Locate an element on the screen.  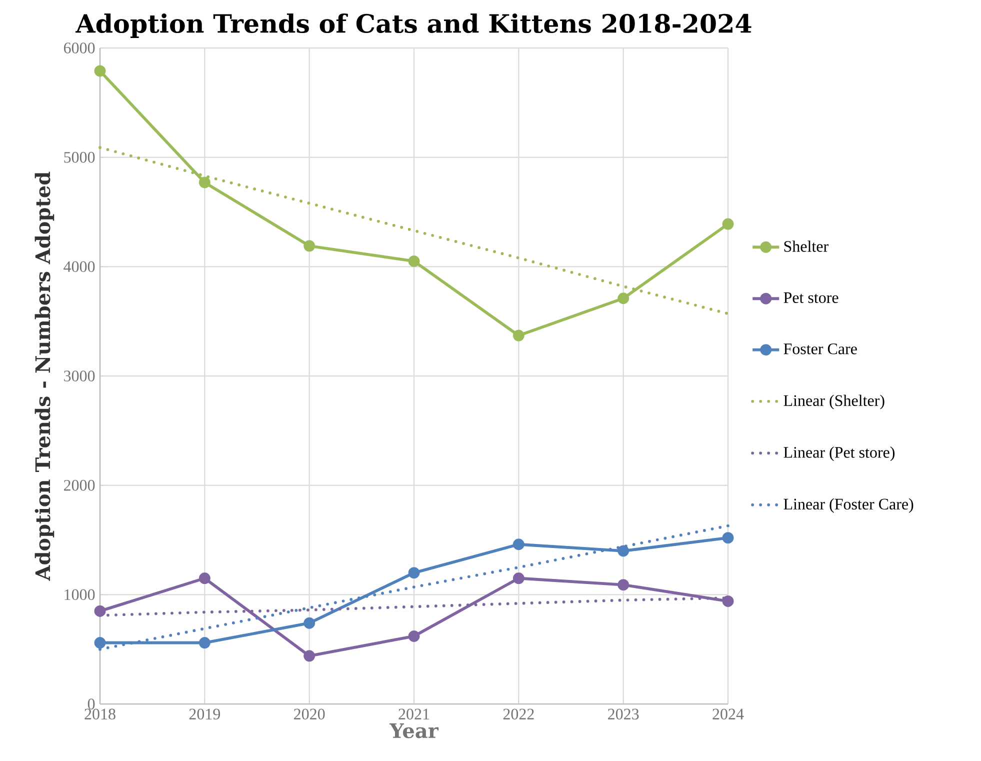
x-tick-label: 2022 is located at coordinates (518, 714).